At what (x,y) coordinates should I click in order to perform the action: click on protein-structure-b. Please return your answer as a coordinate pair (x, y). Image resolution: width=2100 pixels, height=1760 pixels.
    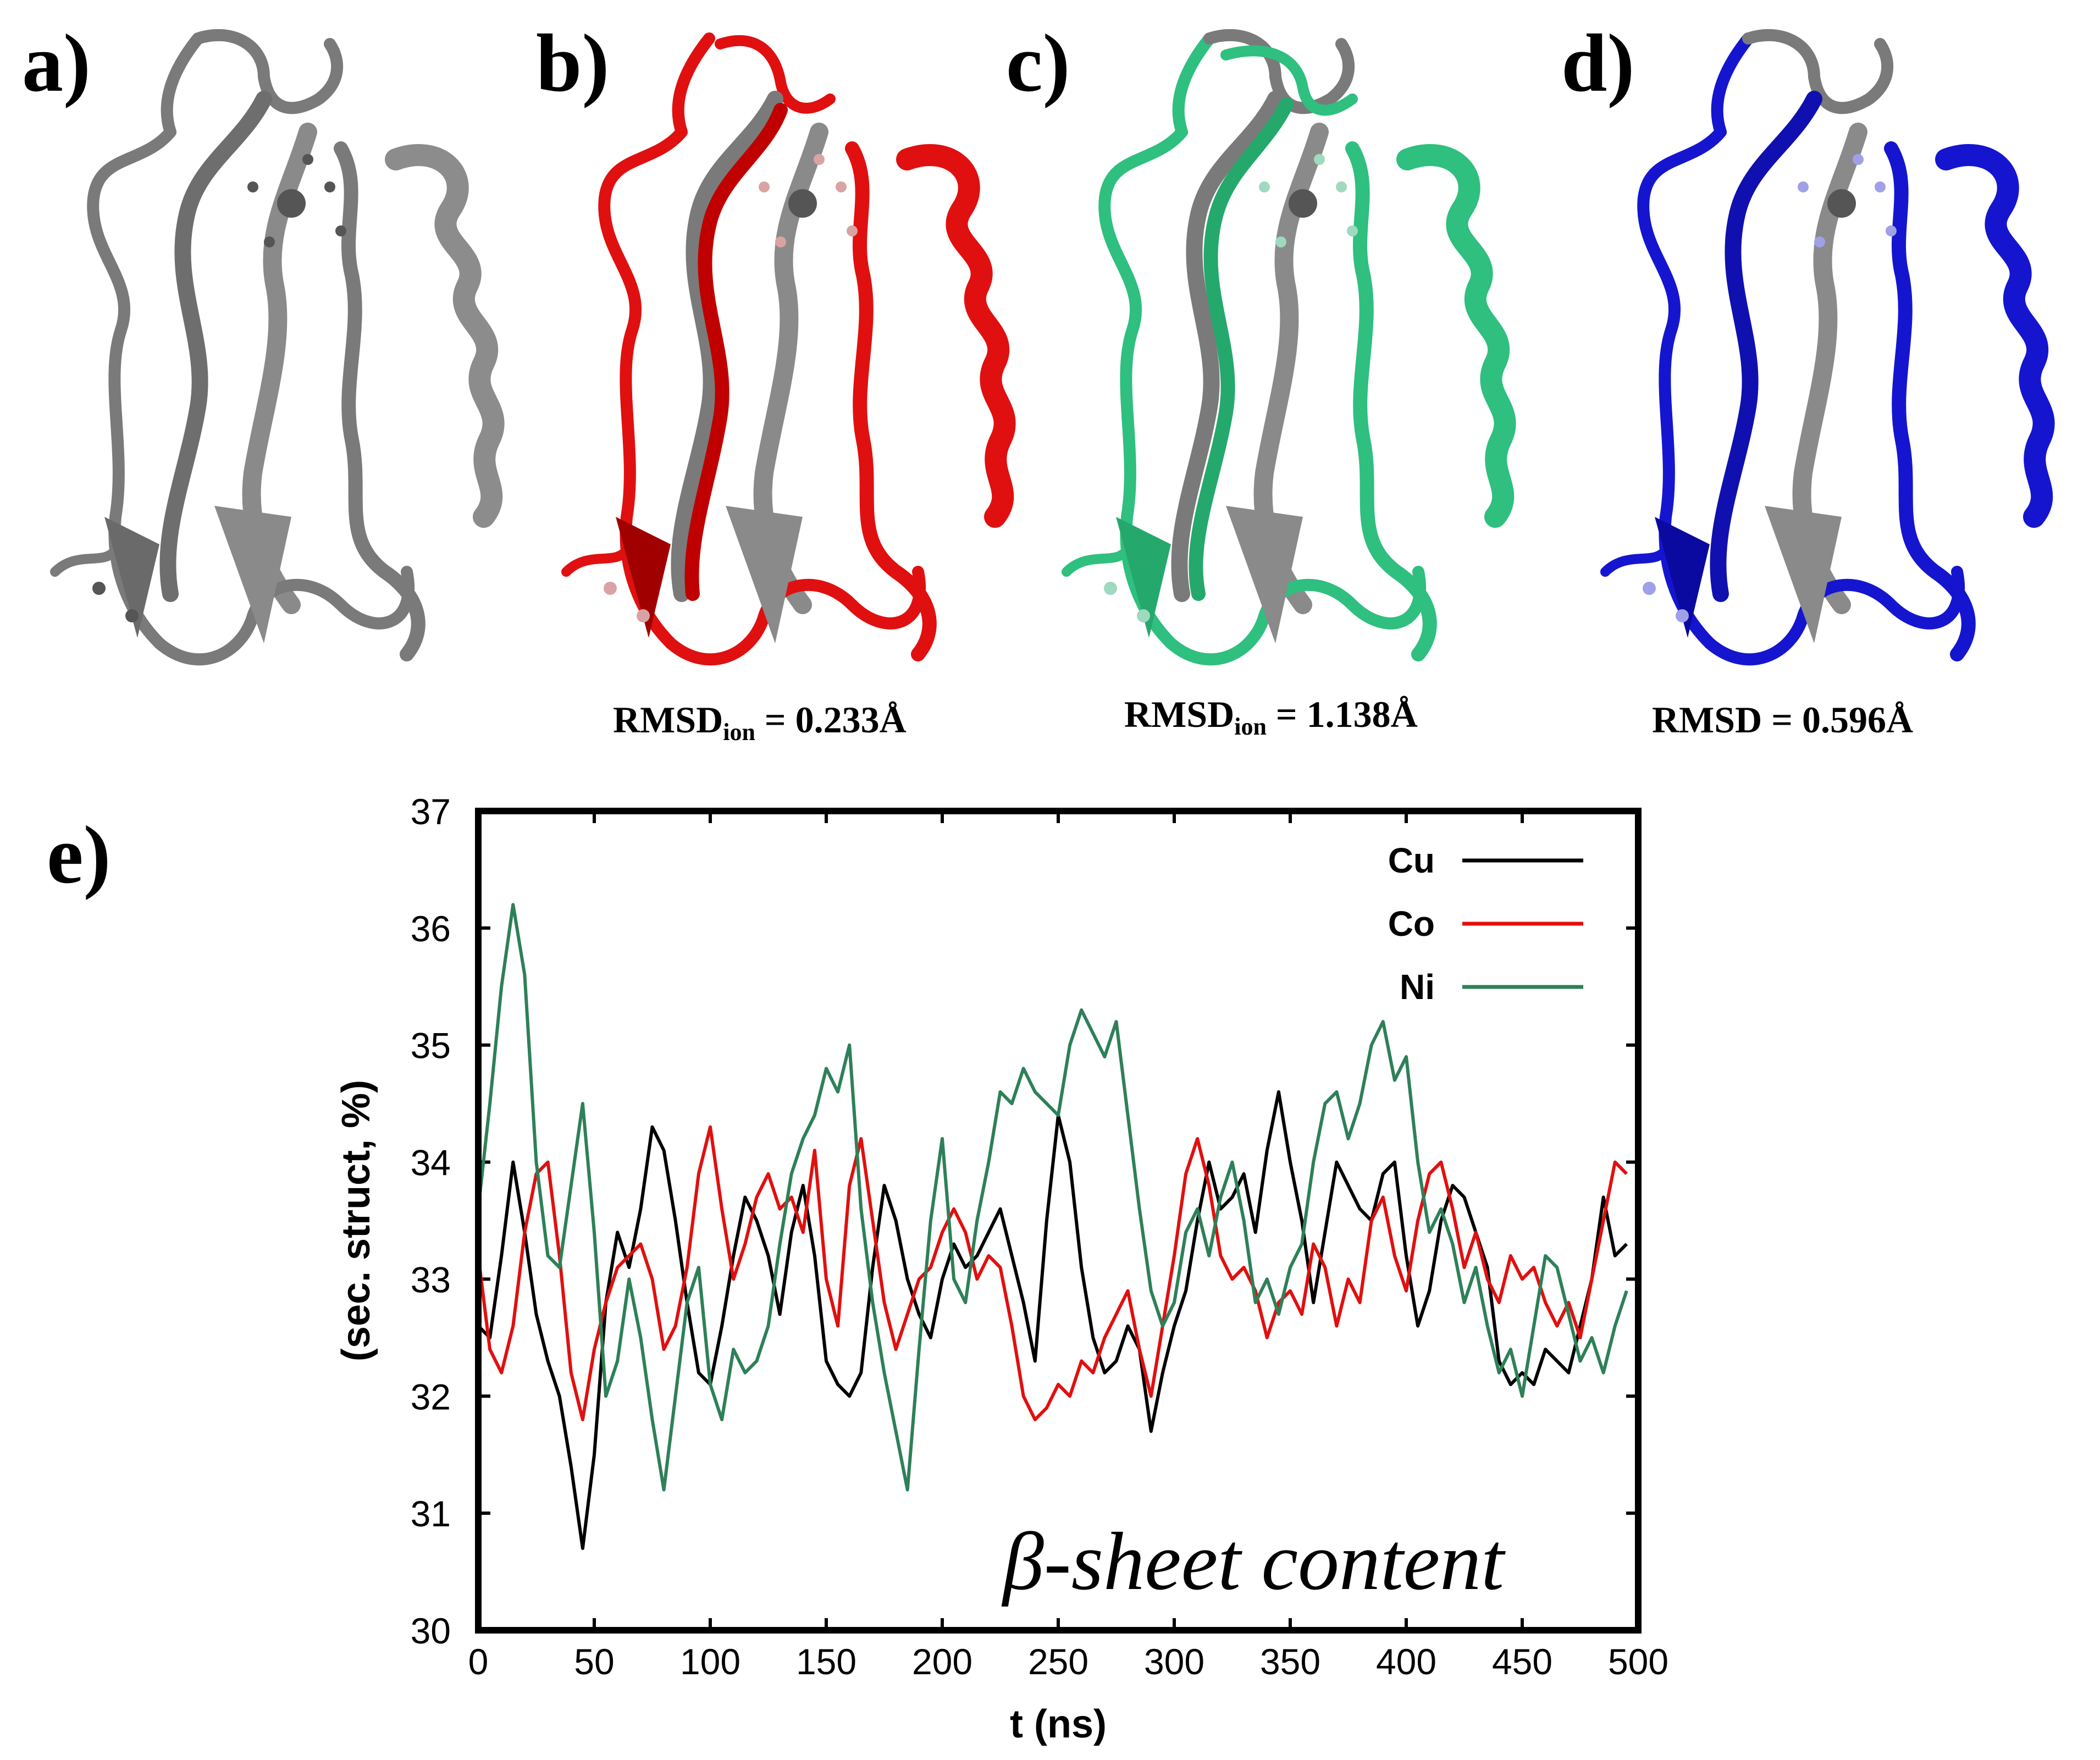
    Looking at the image, I should click on (788, 349).